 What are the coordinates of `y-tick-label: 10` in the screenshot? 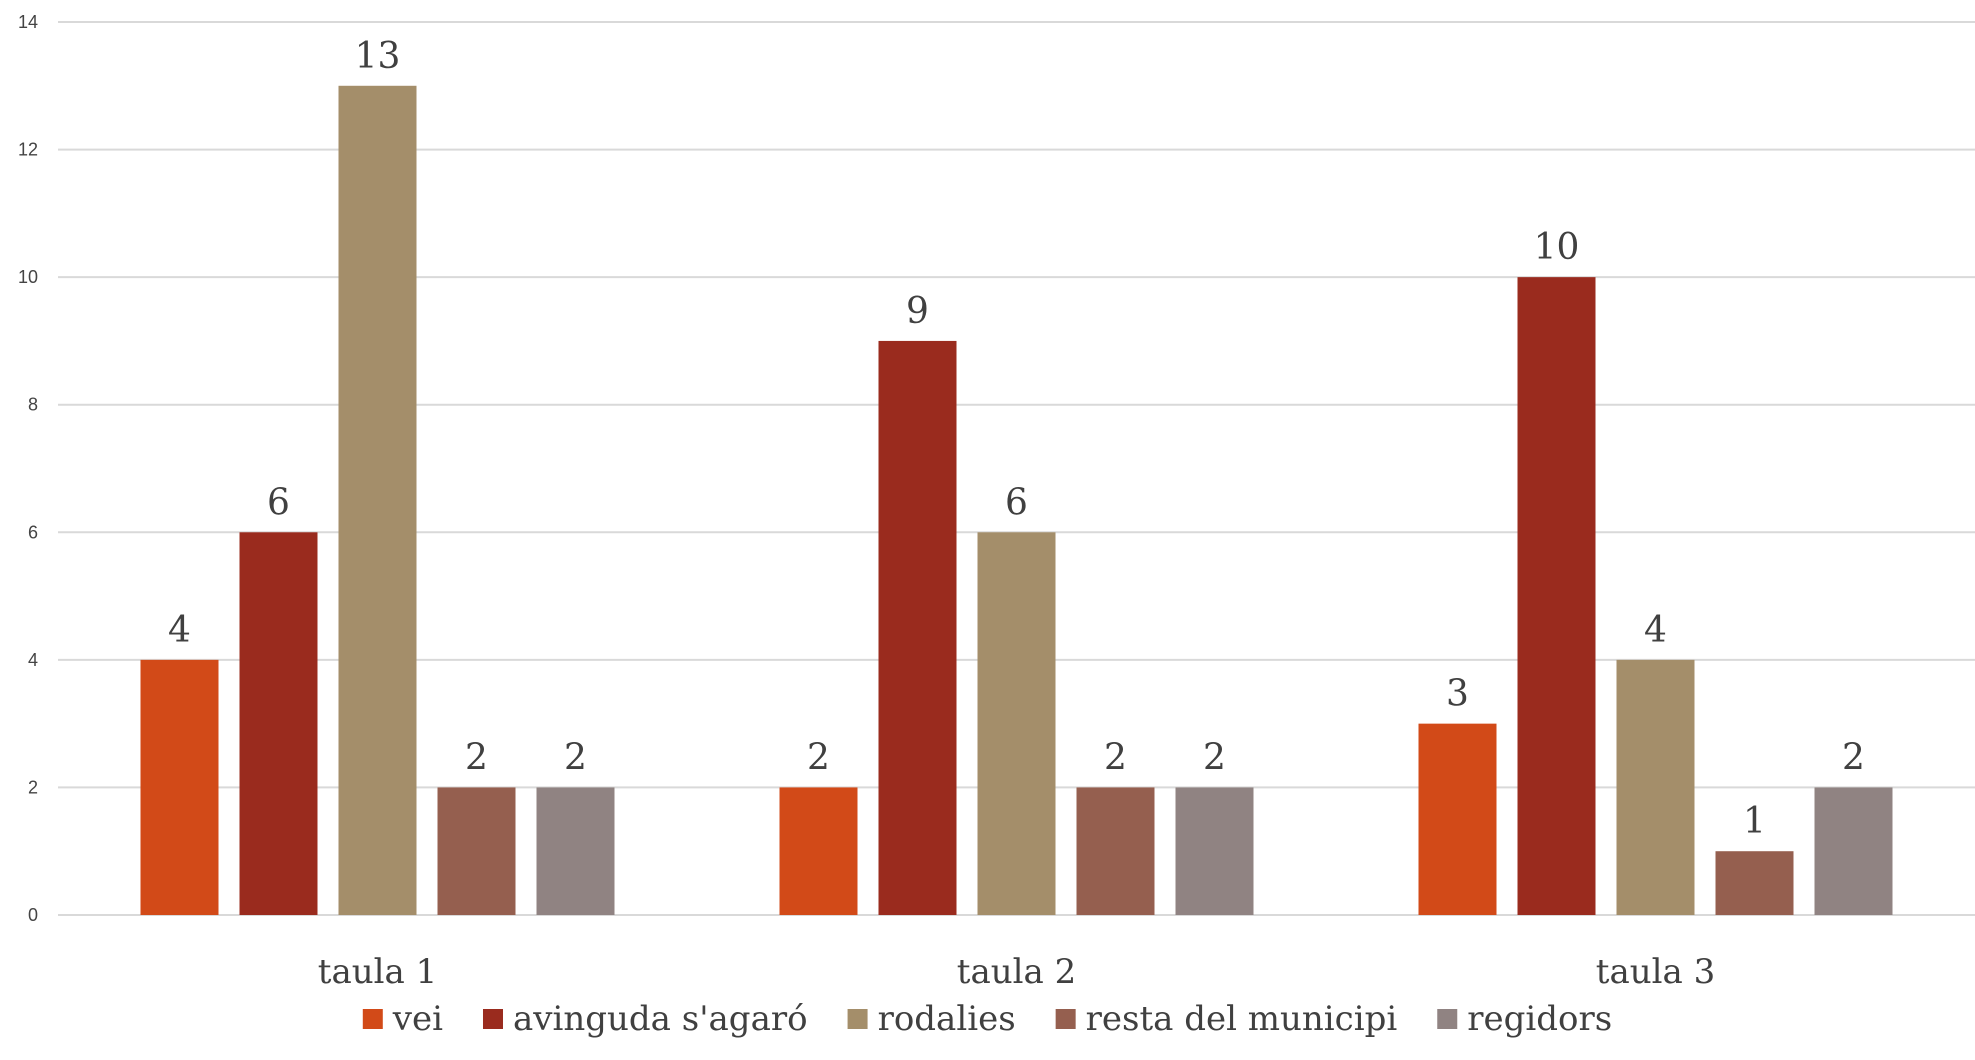 It's located at (28, 277).